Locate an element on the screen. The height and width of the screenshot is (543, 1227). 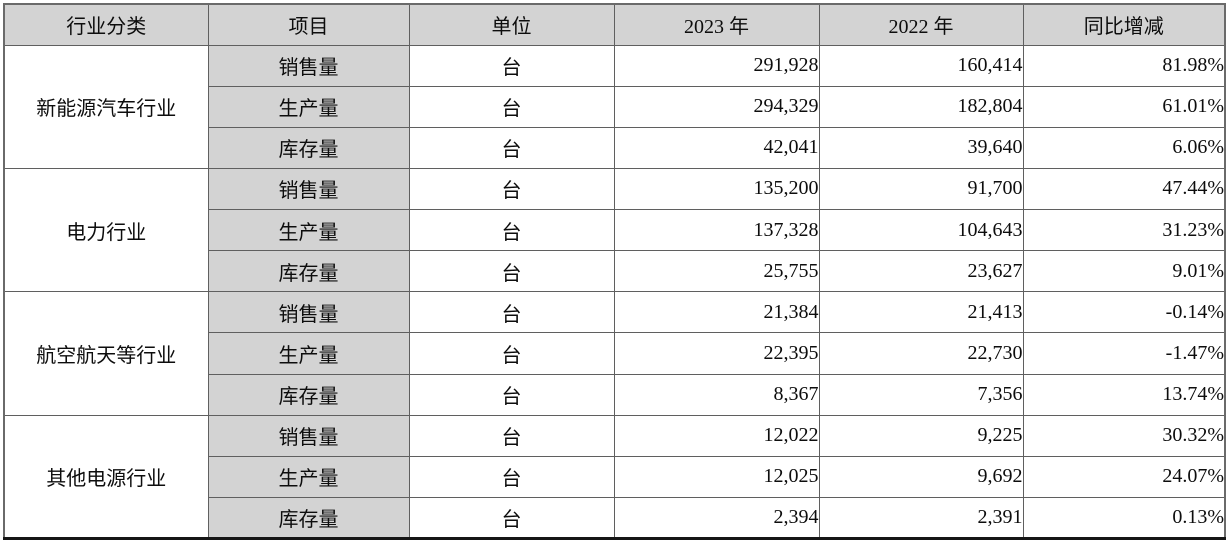
header-2022: 2022 年 is located at coordinates (921, 24).